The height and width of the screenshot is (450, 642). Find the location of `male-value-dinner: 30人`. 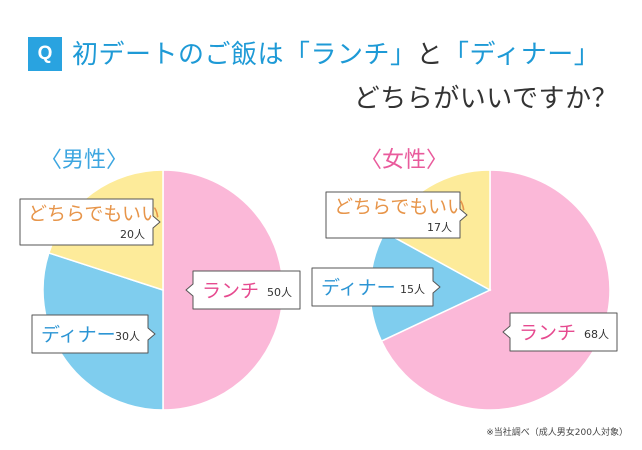

male-value-dinner: 30人 is located at coordinates (127, 336).